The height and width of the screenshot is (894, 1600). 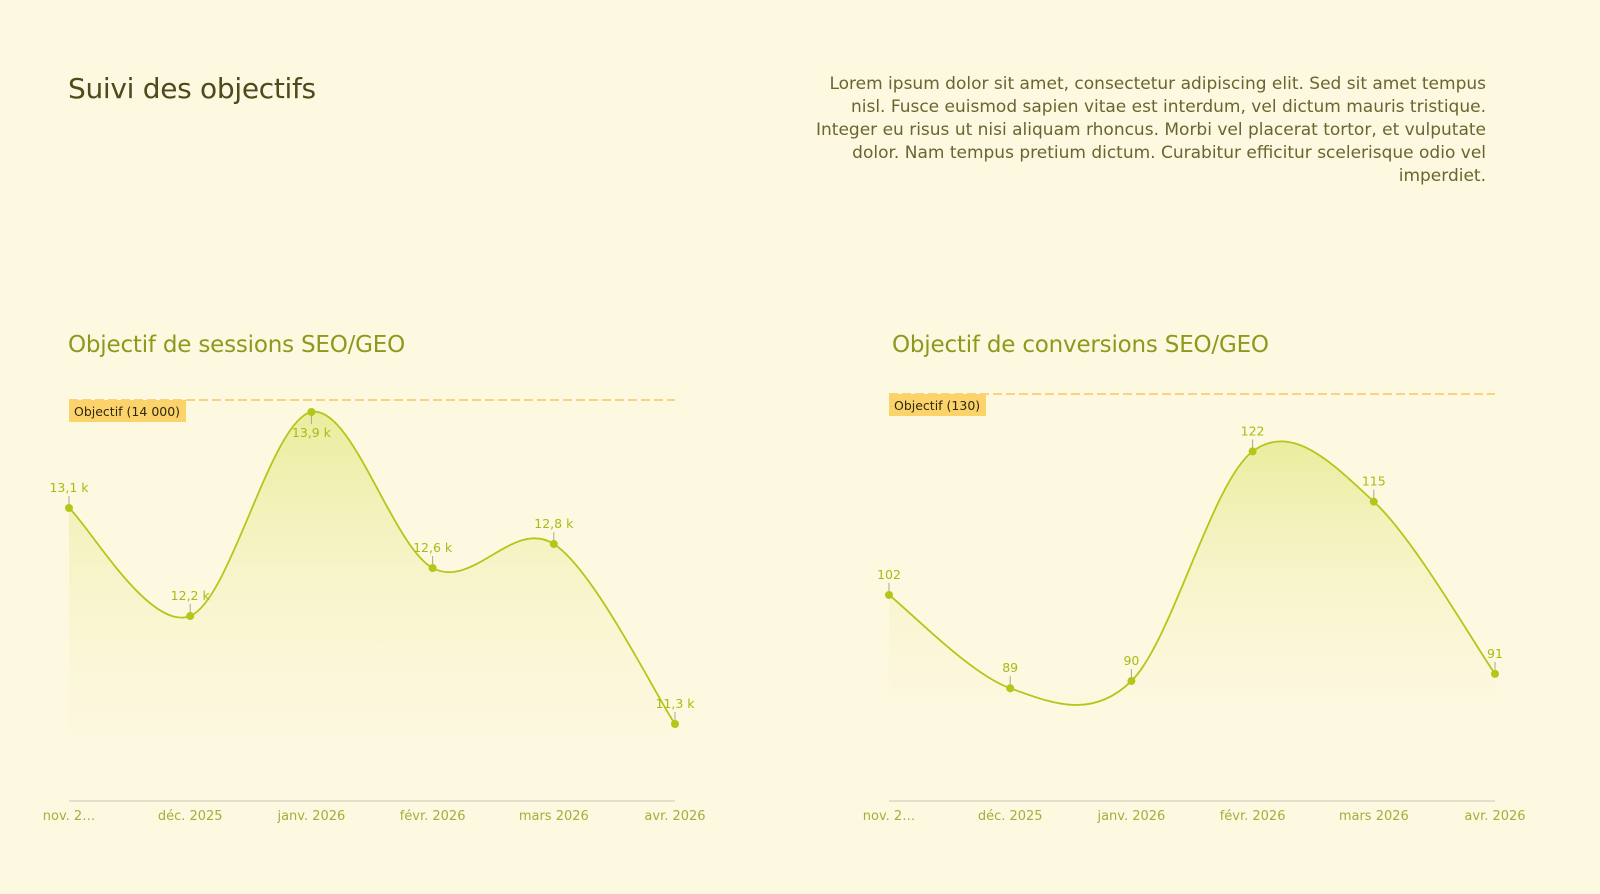 I want to click on data-point: 90, so click(x=1131, y=669).